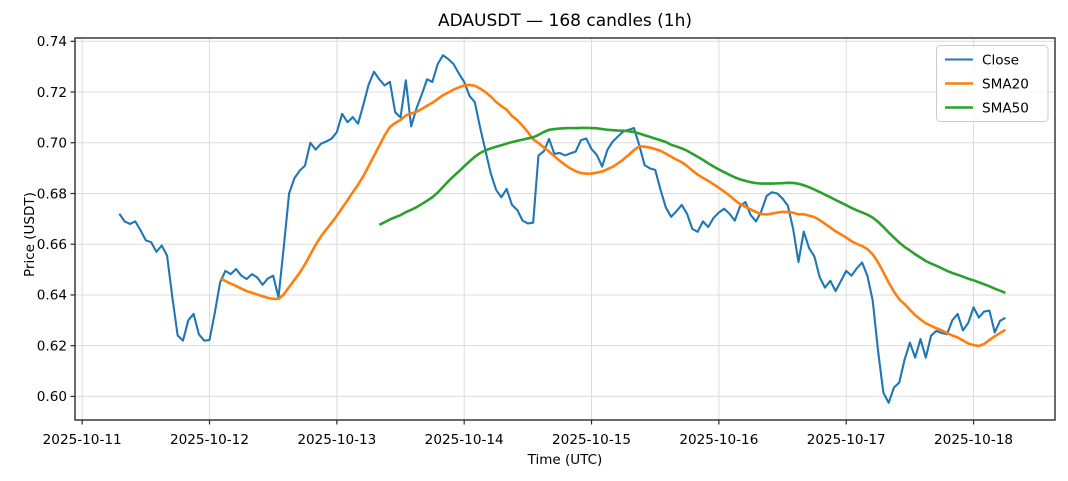 The image size is (1068, 481). I want to click on y-tick-label: 0.72, so click(52, 93).